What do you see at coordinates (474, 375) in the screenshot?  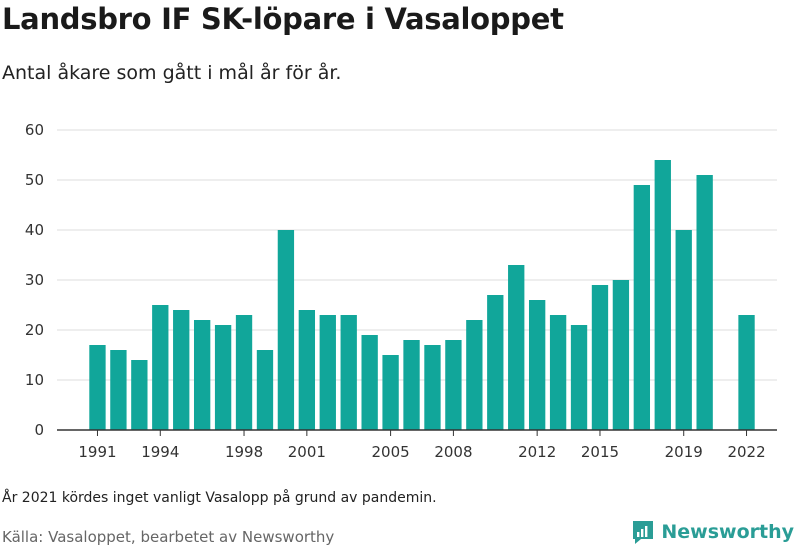 I see `bar-2009` at bounding box center [474, 375].